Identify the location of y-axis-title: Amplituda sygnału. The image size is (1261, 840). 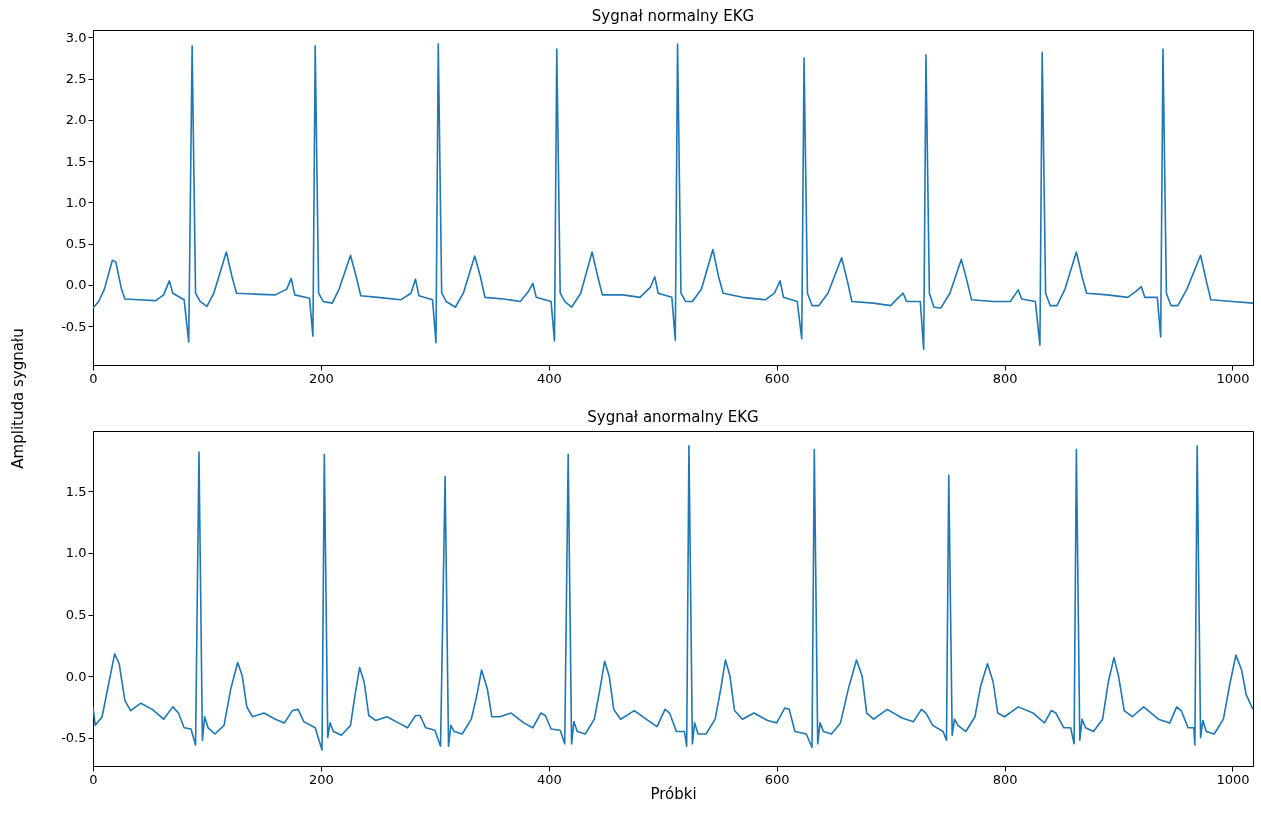
(18, 398).